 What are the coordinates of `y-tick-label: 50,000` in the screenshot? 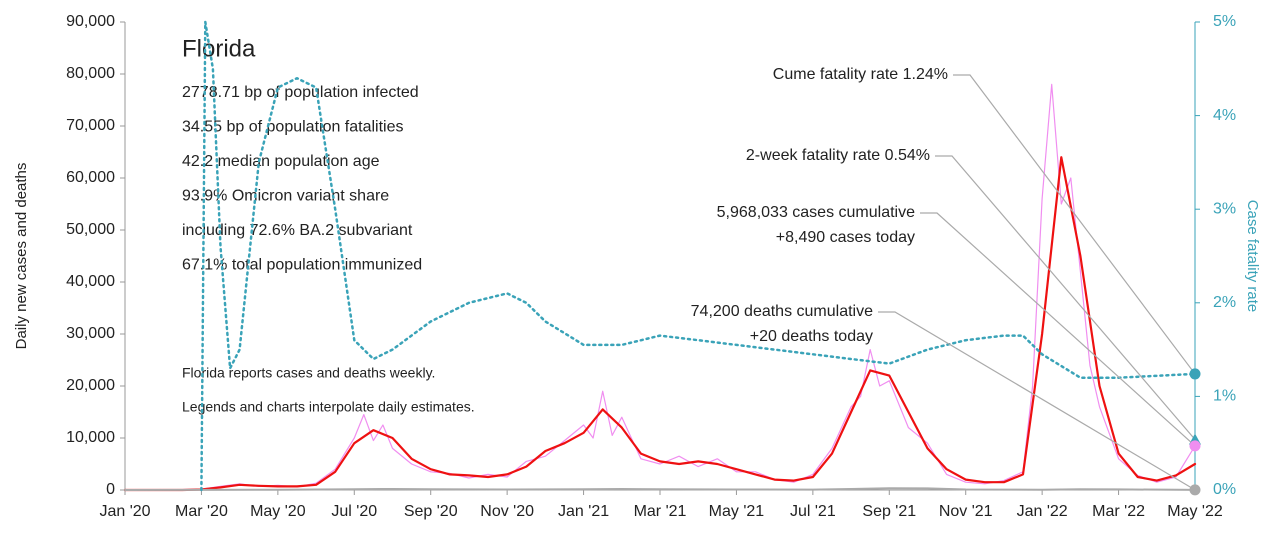 It's located at (90, 229).